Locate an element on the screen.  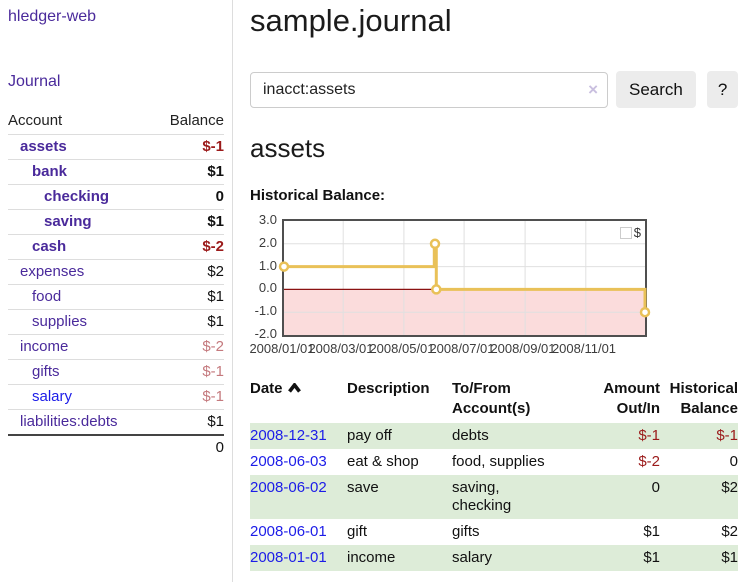
clear-search-icon: × is located at coordinates (593, 89).